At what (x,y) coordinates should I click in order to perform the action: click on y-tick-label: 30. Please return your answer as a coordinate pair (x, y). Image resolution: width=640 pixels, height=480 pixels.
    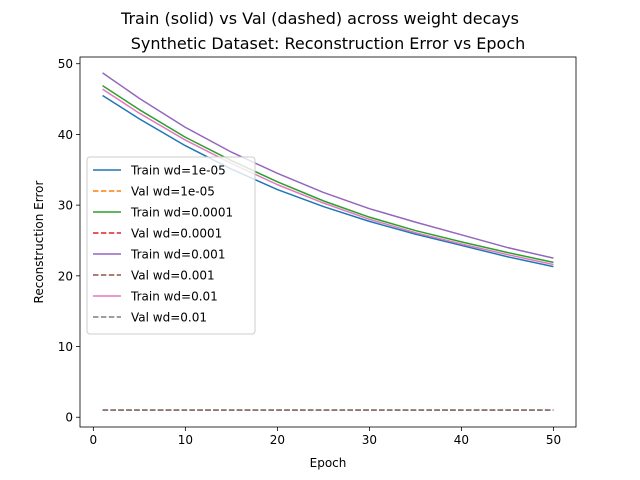
    Looking at the image, I should click on (65, 206).